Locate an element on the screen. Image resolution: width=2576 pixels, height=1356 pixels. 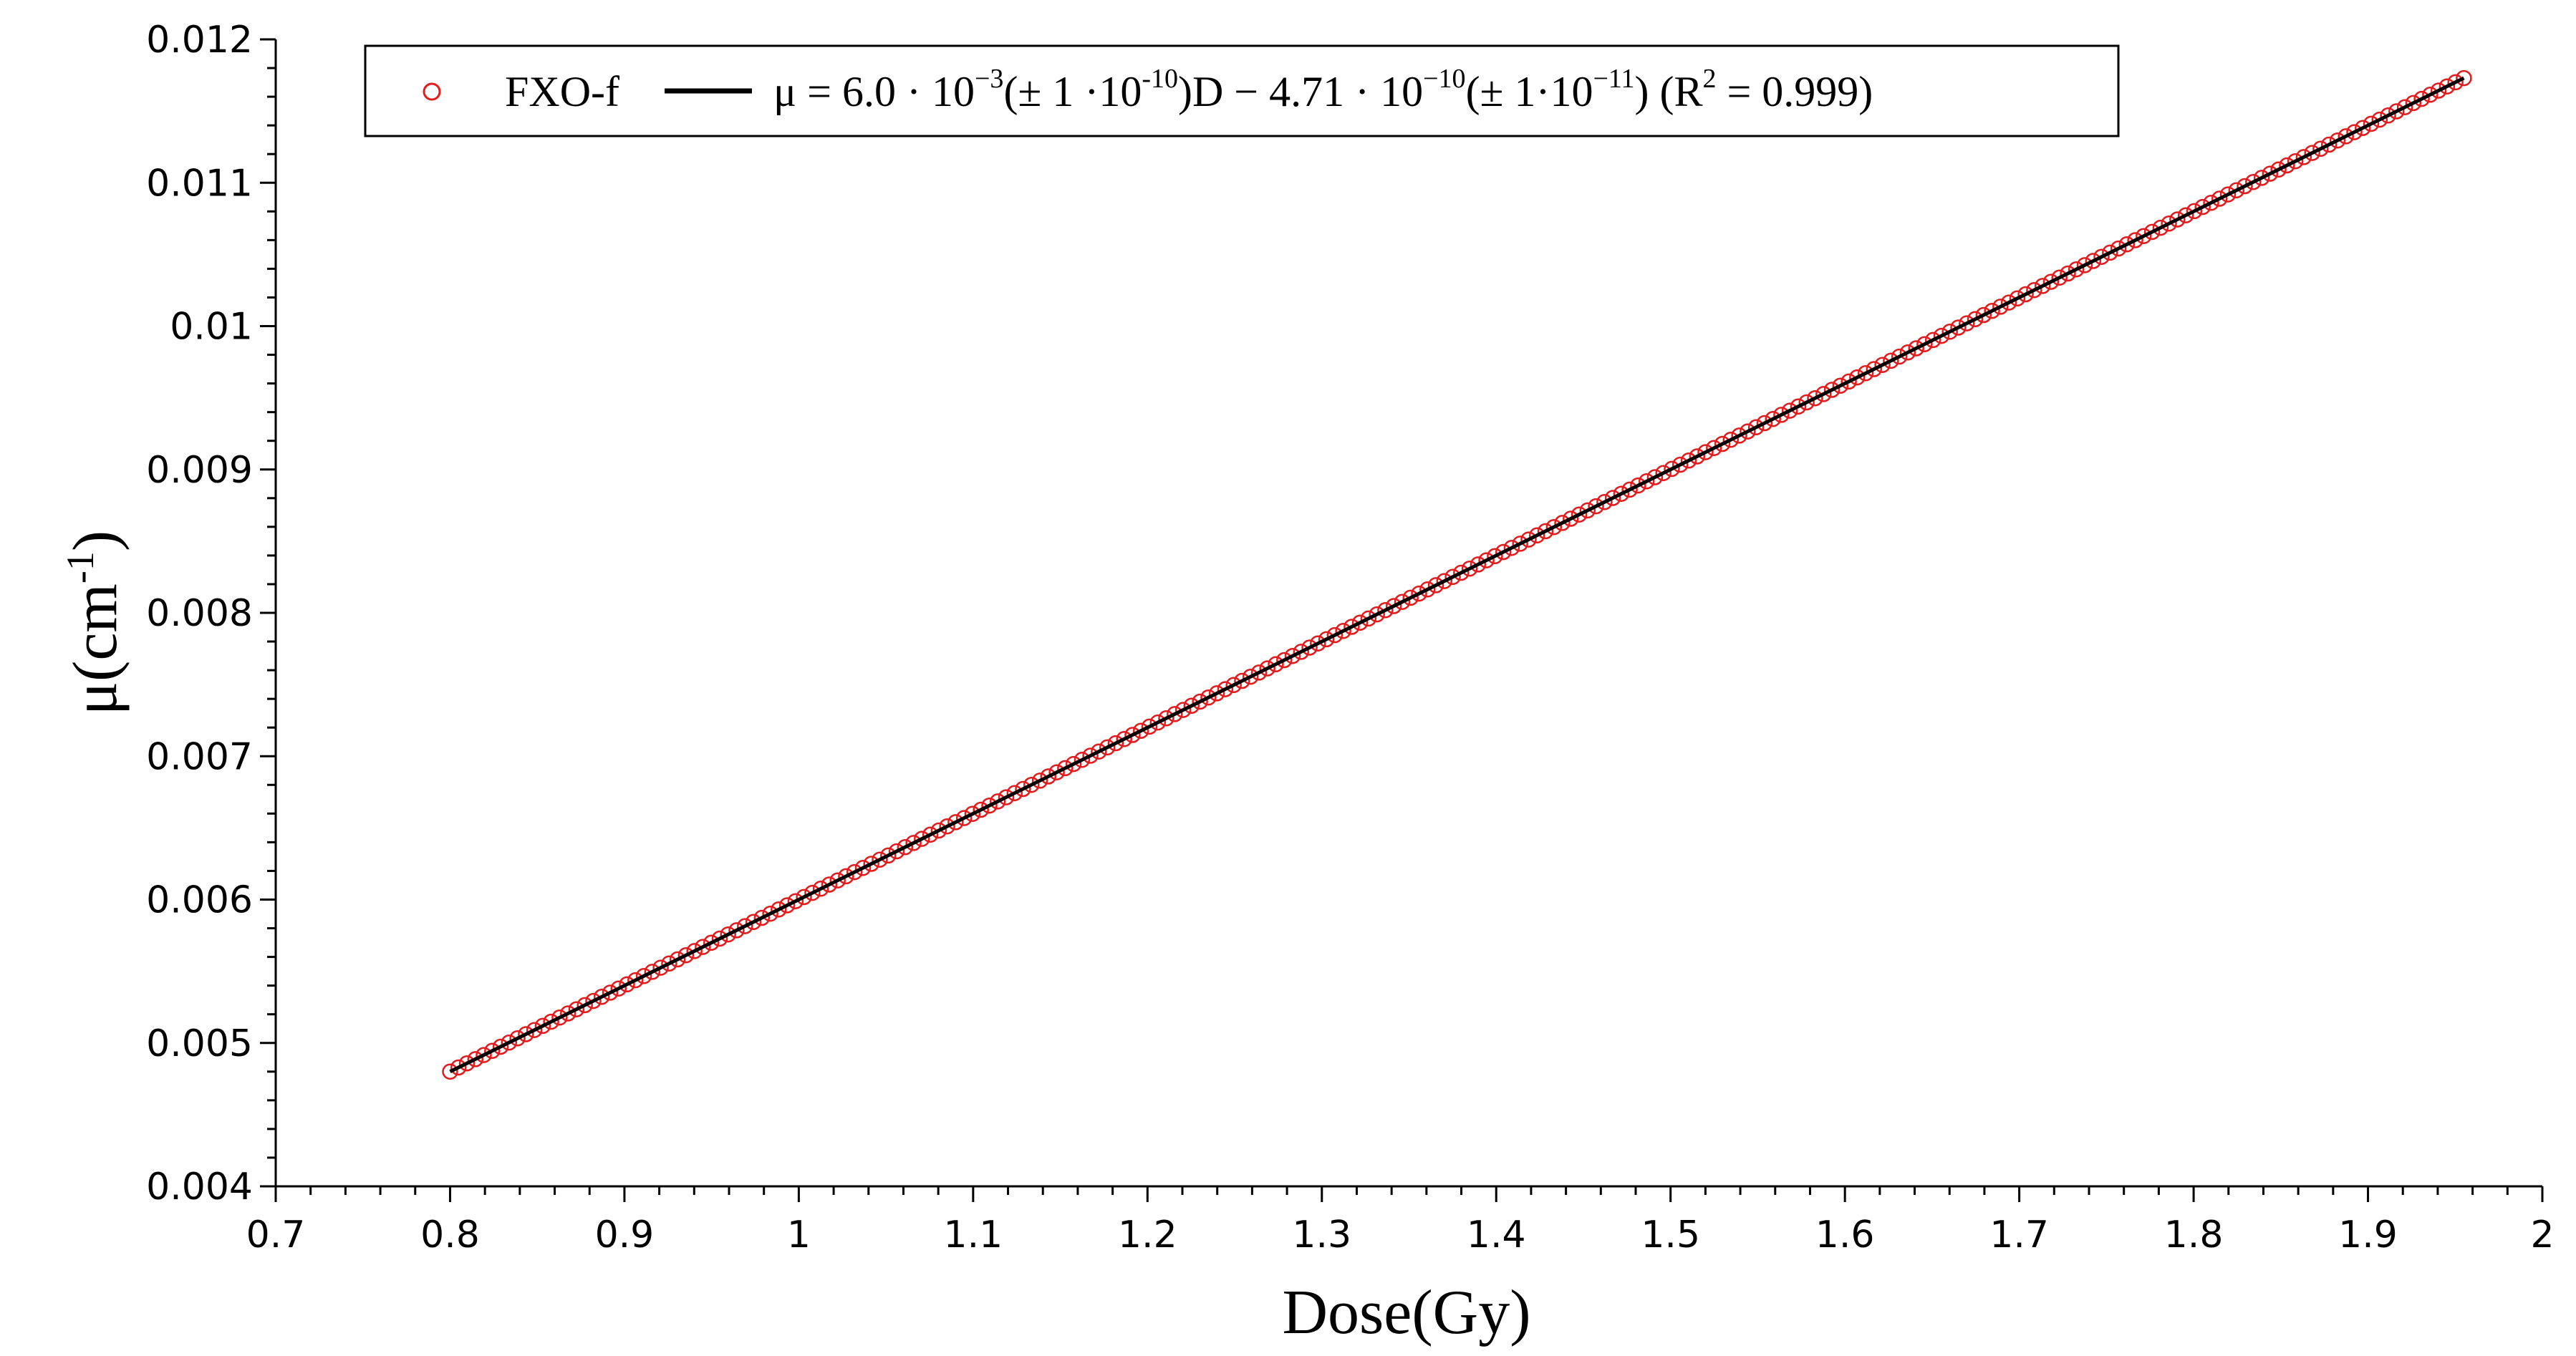
x-tick-label: 1.1 is located at coordinates (973, 1235).